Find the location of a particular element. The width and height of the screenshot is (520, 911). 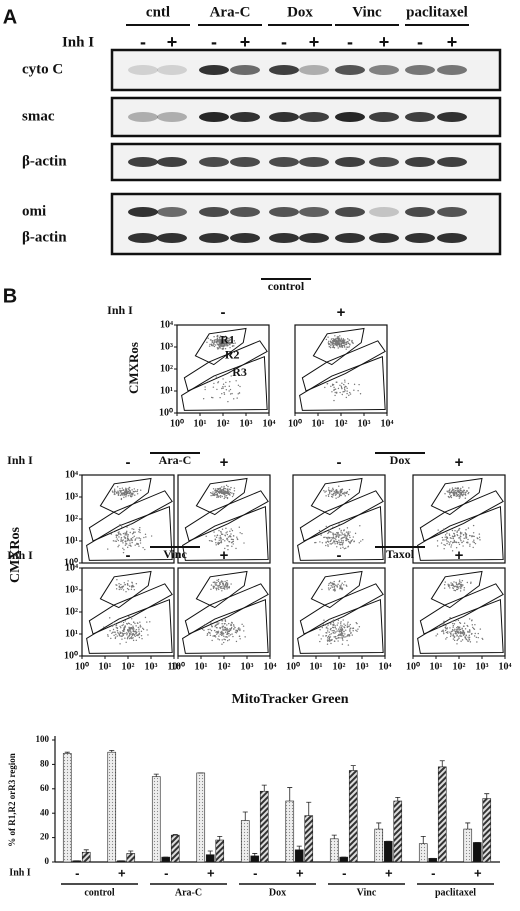

treatment-label: Inh I is located at coordinates (78, 42).